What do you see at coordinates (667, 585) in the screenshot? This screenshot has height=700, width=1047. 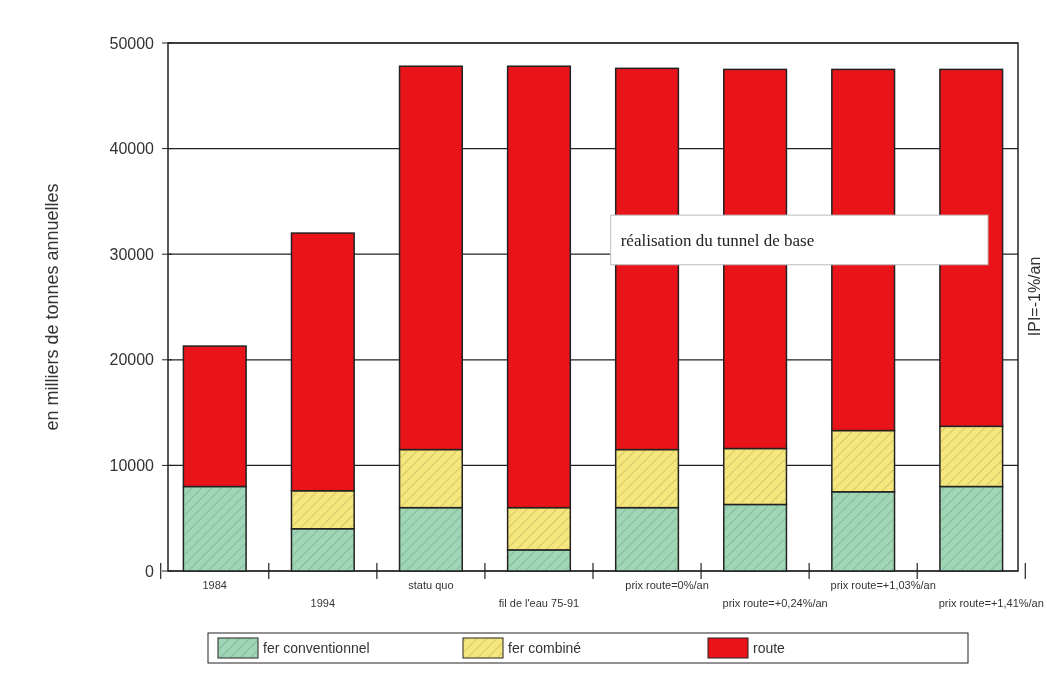 I see `x-tick-label: prix route=0%/an` at bounding box center [667, 585].